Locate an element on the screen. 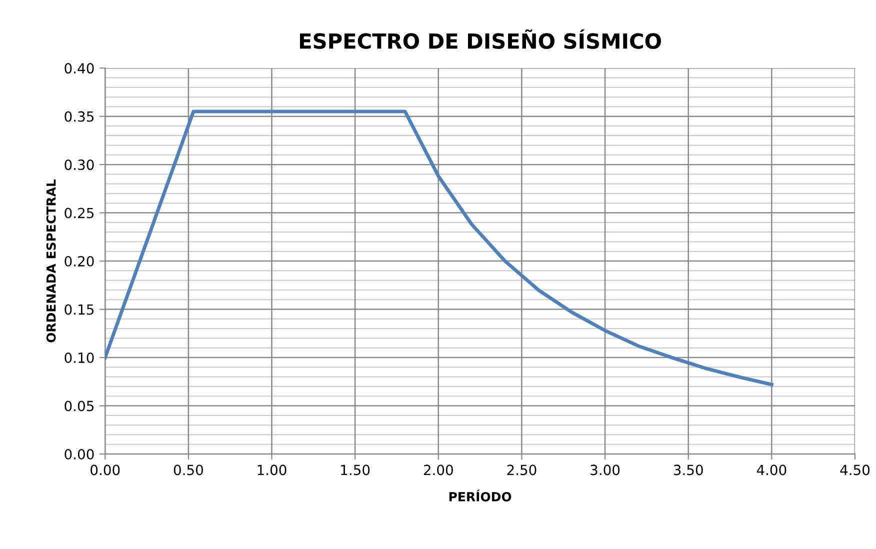 The image size is (876, 549). x-tick-label: 3.50 is located at coordinates (688, 470).